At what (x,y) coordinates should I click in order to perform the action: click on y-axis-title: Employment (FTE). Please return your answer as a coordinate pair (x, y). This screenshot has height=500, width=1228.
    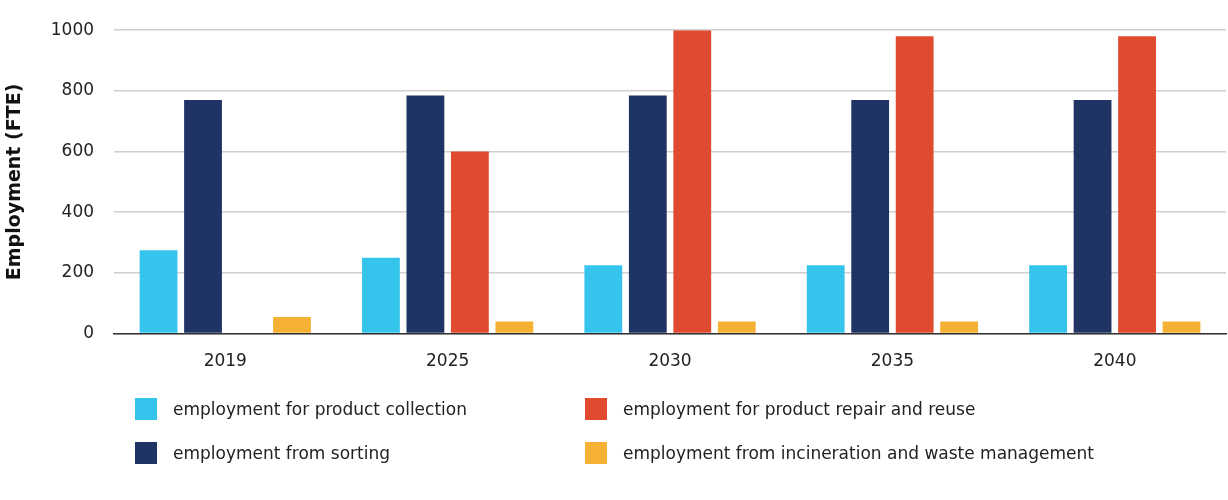
    Looking at the image, I should click on (13, 182).